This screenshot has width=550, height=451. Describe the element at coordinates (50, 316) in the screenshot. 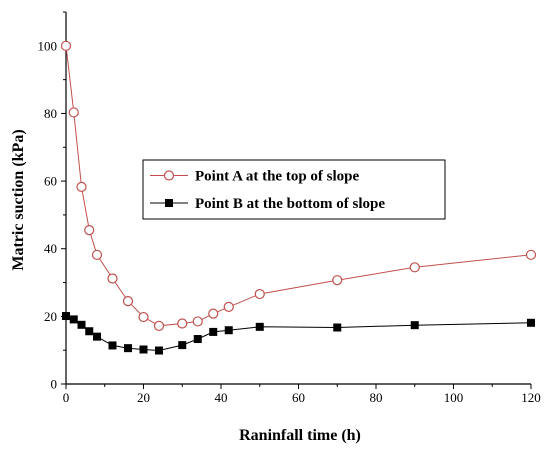

I see `y-tick-label: 20` at that location.